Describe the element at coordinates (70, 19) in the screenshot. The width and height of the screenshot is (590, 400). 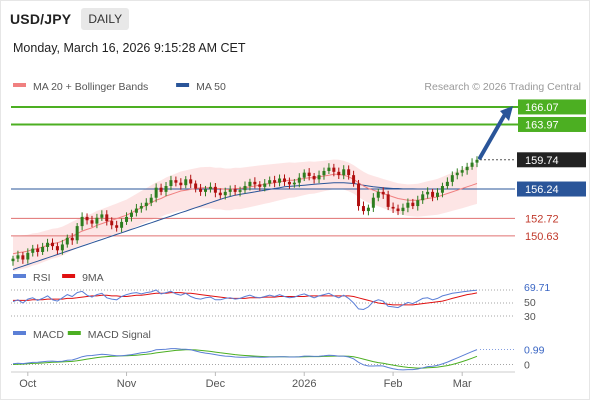
I see `chart-header: USD/JPY DAILY` at that location.